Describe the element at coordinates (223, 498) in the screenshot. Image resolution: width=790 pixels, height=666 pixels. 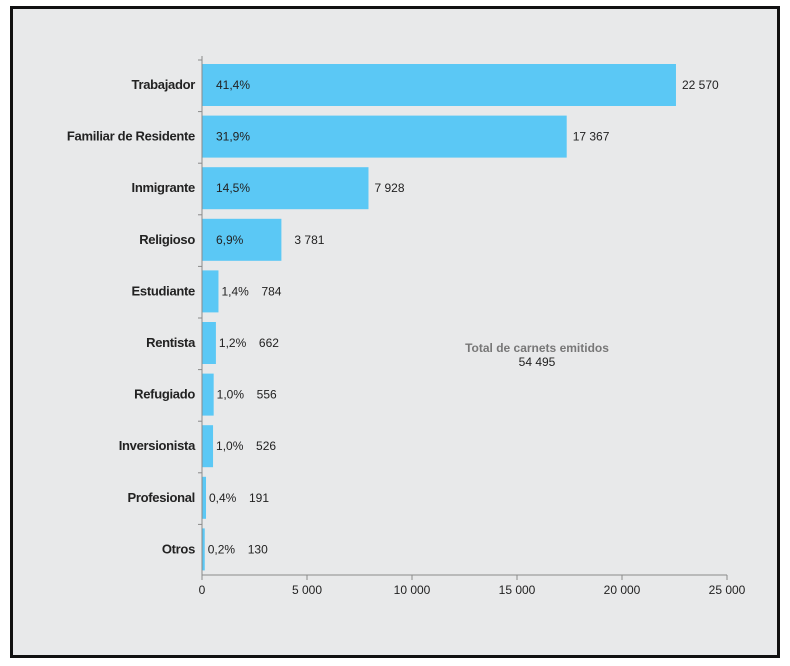
I see `percent-label: 0,4%` at that location.